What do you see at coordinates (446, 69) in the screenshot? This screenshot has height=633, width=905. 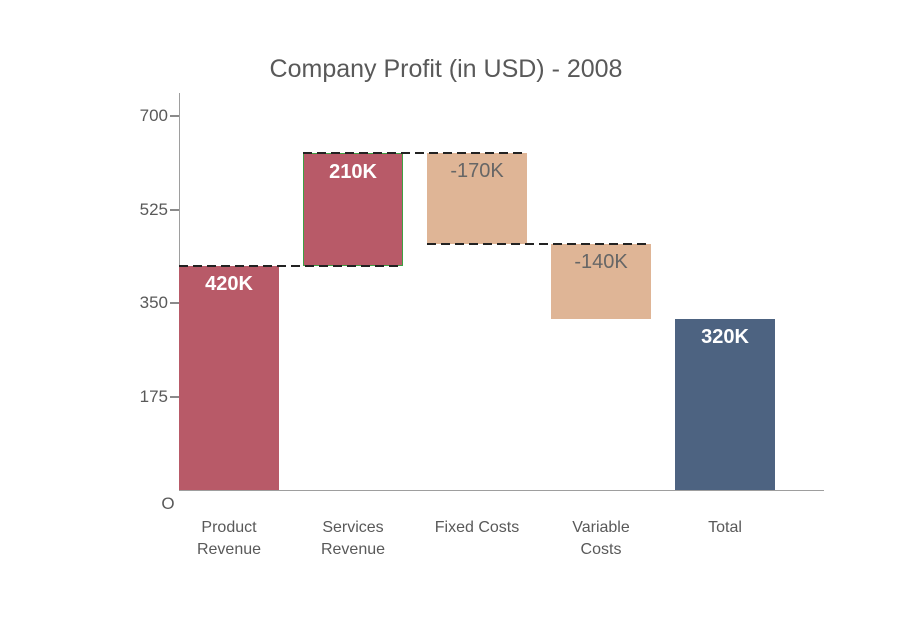 I see `chart-title: Company Profit (in USD) - 2008` at bounding box center [446, 69].